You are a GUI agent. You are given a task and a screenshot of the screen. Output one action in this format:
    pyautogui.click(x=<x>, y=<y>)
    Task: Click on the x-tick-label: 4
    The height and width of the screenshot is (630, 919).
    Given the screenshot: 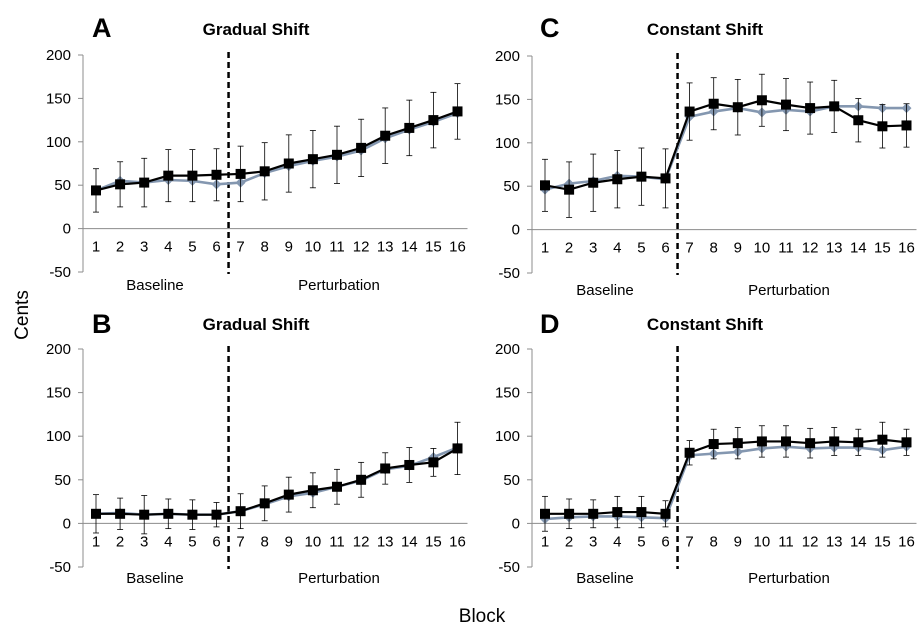 What is the action you would take?
    pyautogui.click(x=617, y=248)
    